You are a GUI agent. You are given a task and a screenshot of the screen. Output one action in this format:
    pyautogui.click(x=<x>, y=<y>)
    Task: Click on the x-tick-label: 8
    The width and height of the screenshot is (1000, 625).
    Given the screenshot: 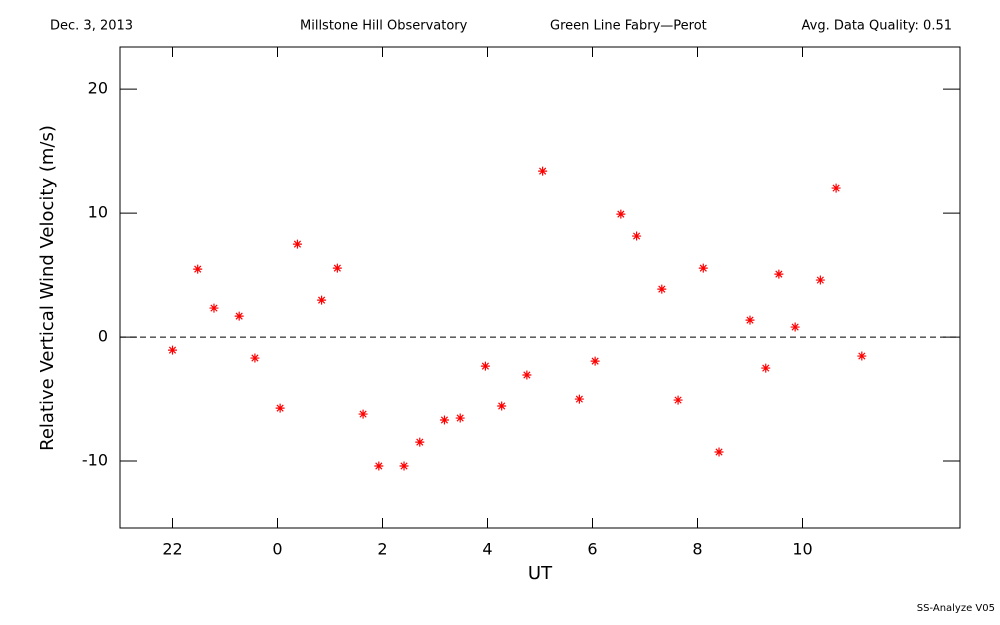 What is the action you would take?
    pyautogui.click(x=697, y=549)
    